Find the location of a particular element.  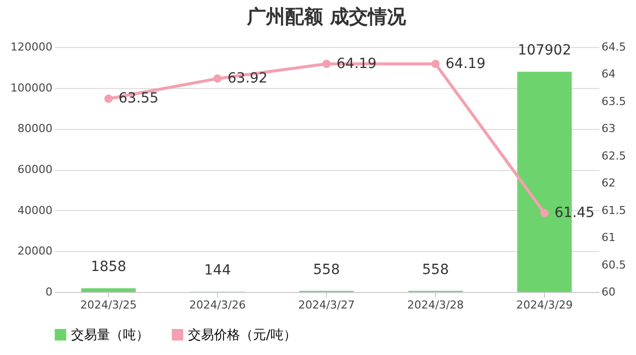

x-tick-label: 2024/3/25 is located at coordinates (108, 305).